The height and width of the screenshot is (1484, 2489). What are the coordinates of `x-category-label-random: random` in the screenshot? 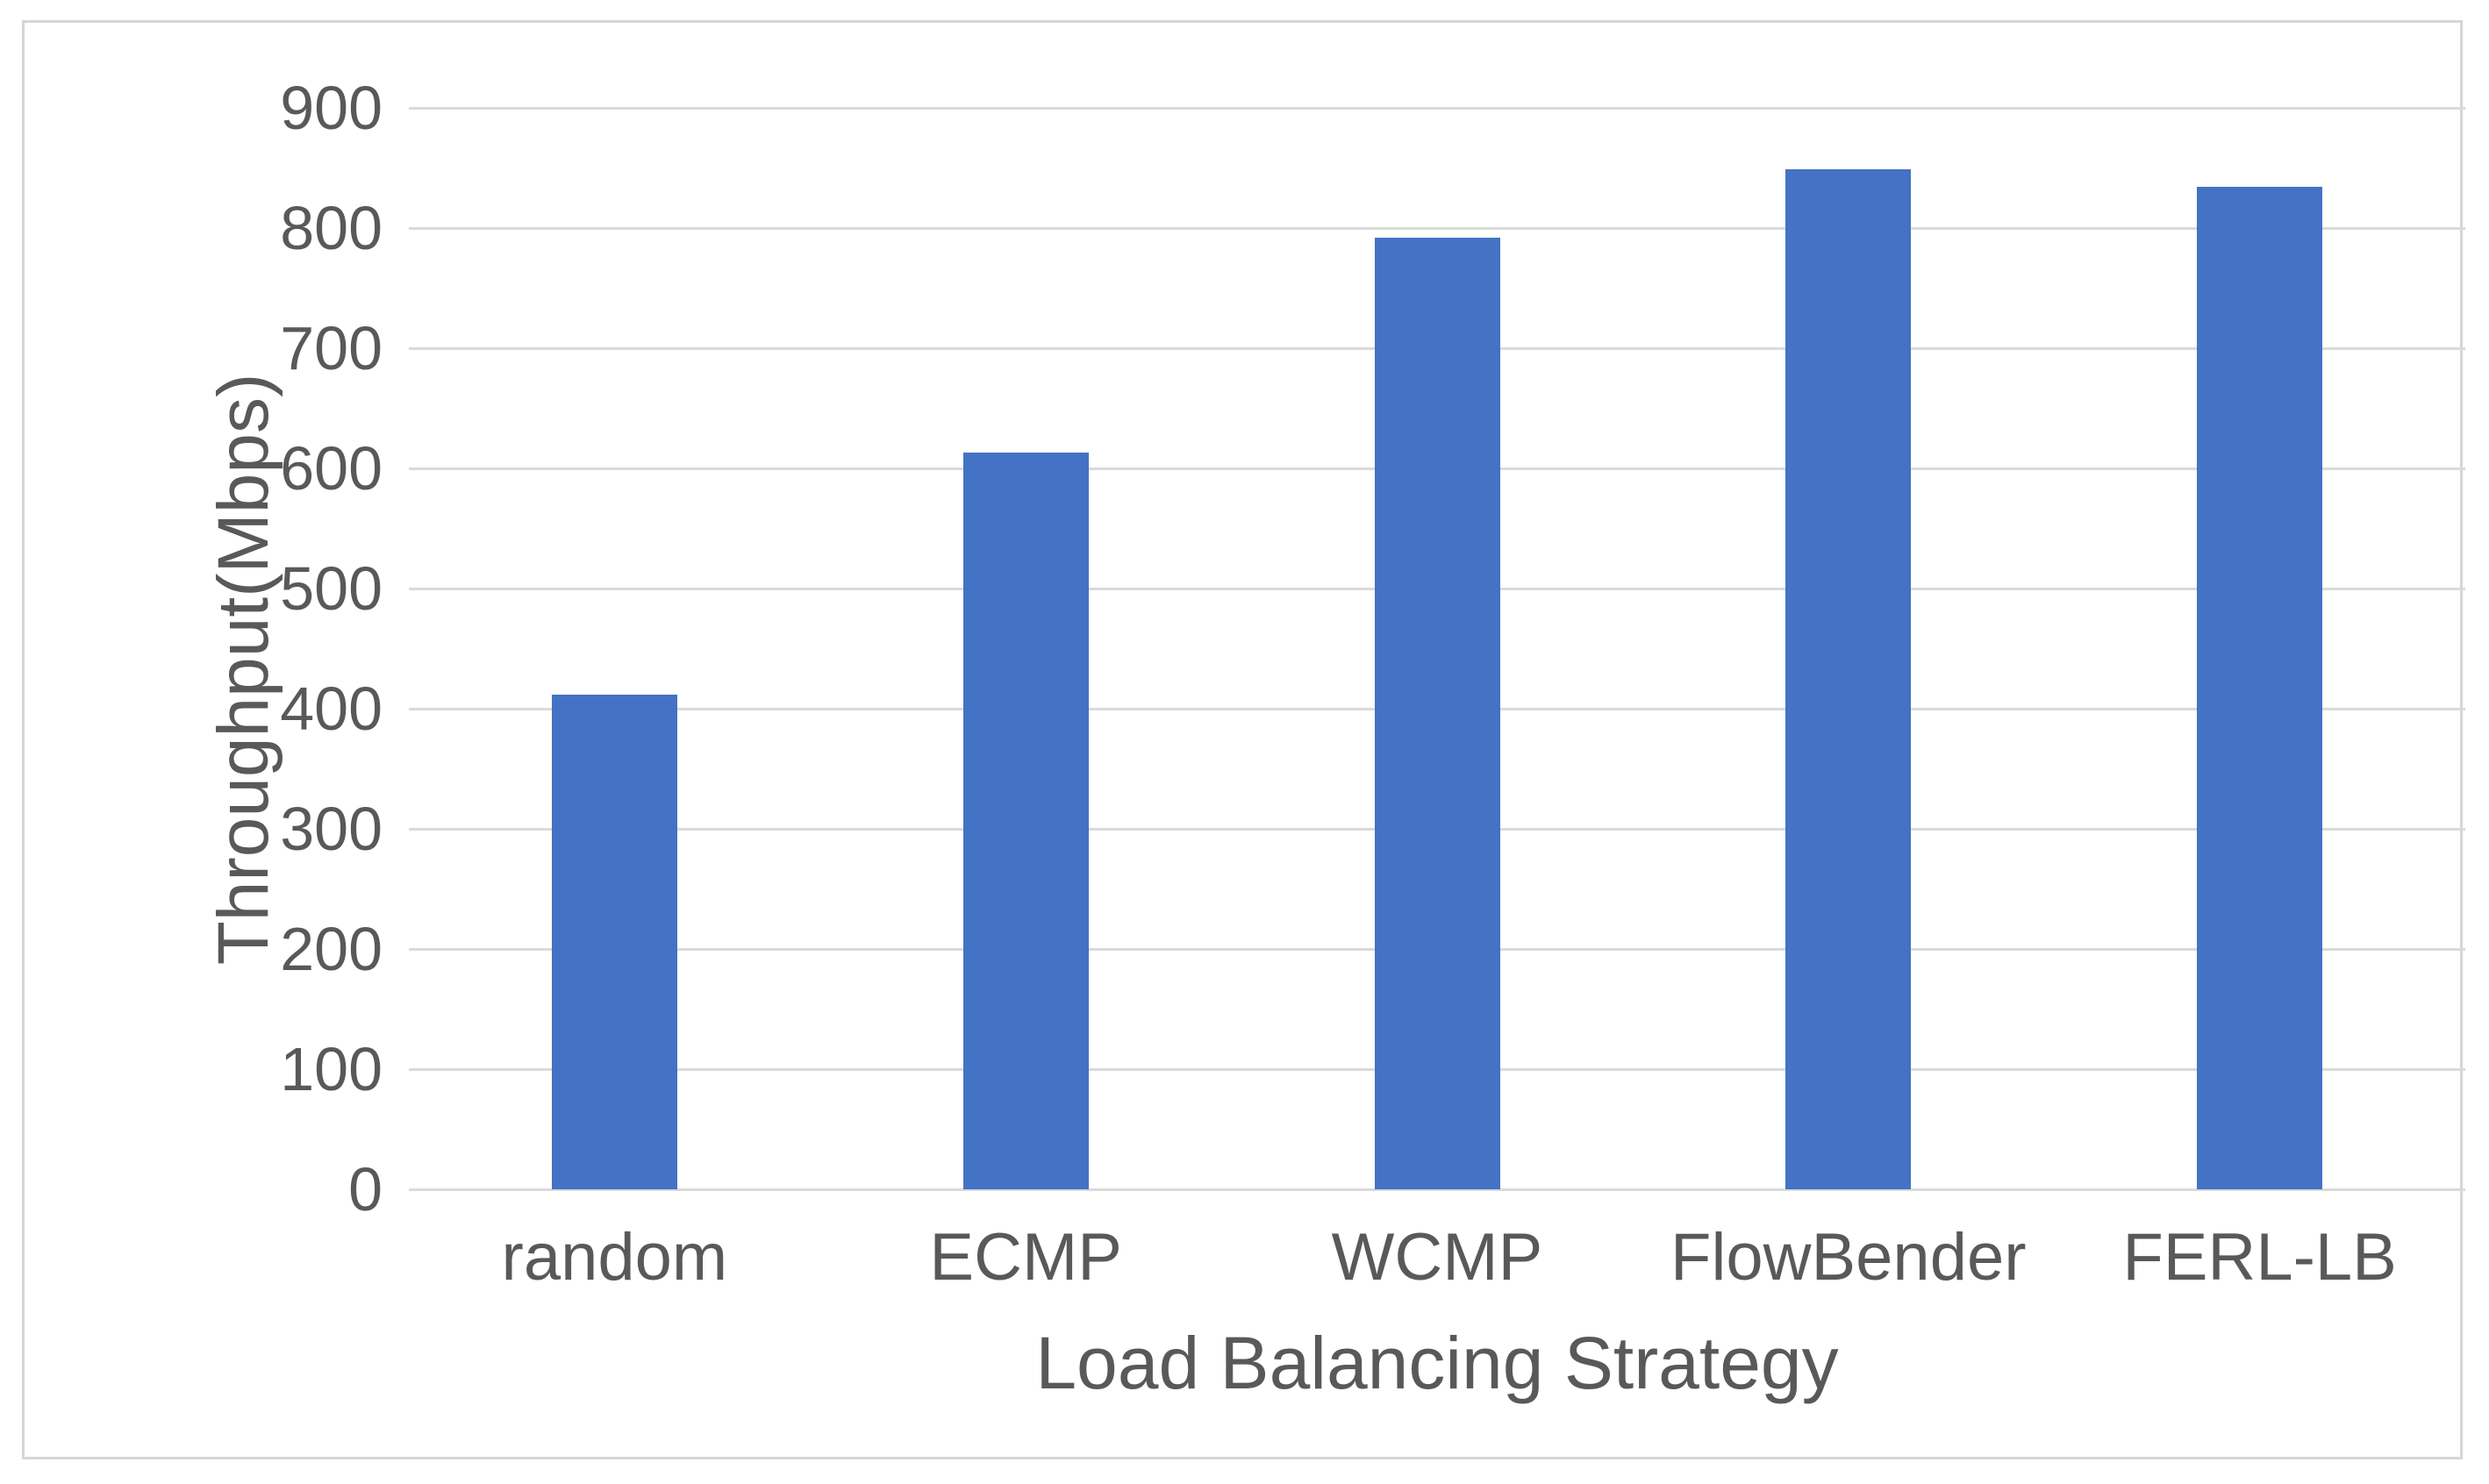 It's located at (614, 1257).